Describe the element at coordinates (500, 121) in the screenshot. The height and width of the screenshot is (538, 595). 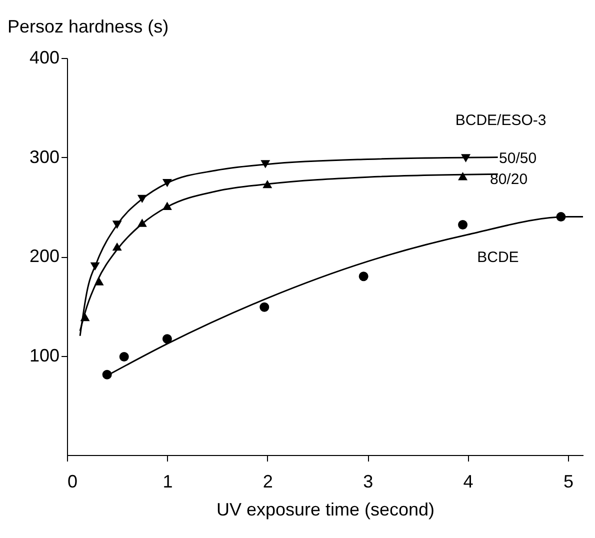
I see `legend-title: BCDE/ESO-3` at that location.